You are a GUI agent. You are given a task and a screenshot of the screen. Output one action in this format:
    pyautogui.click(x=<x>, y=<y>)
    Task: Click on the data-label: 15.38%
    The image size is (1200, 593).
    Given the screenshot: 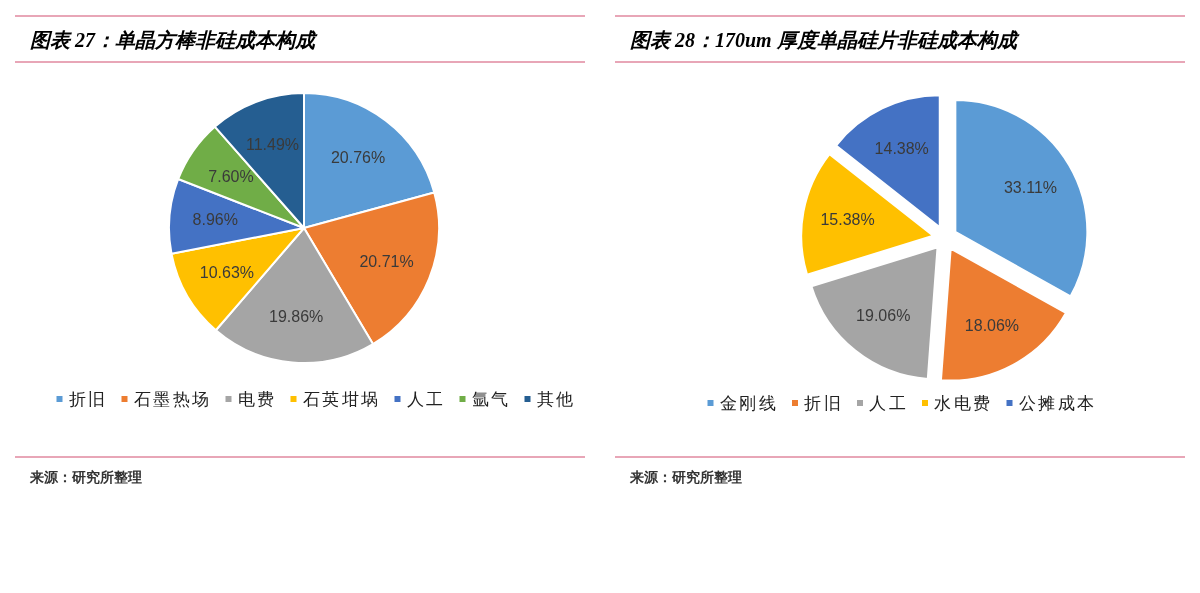 What is the action you would take?
    pyautogui.click(x=847, y=220)
    